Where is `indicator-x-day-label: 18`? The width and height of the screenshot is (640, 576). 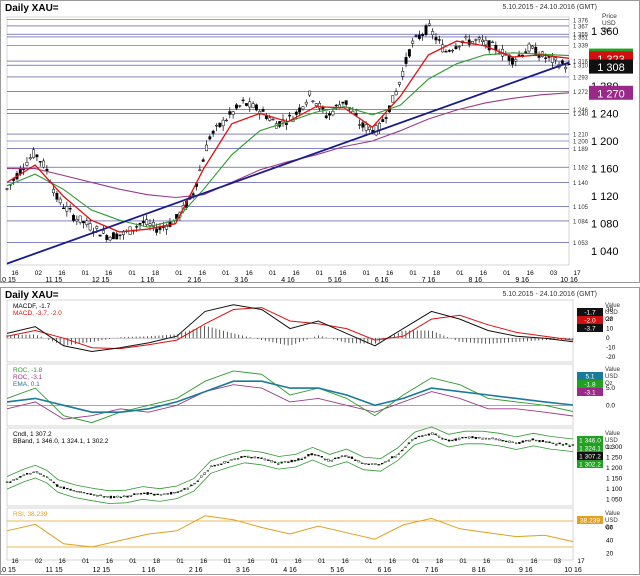
indicator-x-day-label: 18 is located at coordinates (440, 561).